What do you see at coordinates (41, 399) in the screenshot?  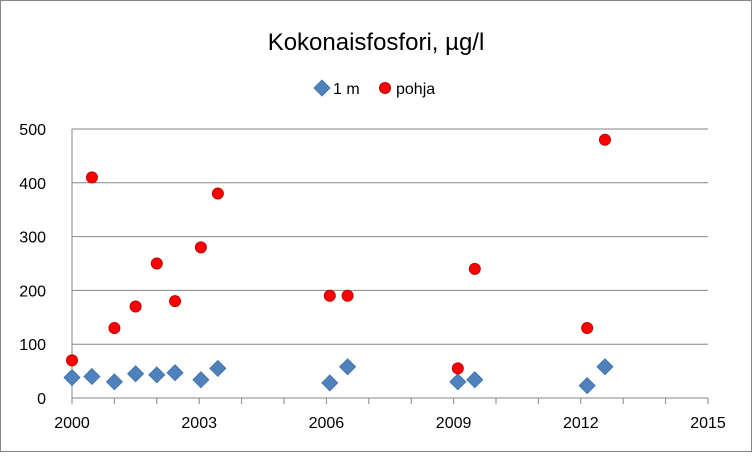 I see `y-tick-label: 0` at bounding box center [41, 399].